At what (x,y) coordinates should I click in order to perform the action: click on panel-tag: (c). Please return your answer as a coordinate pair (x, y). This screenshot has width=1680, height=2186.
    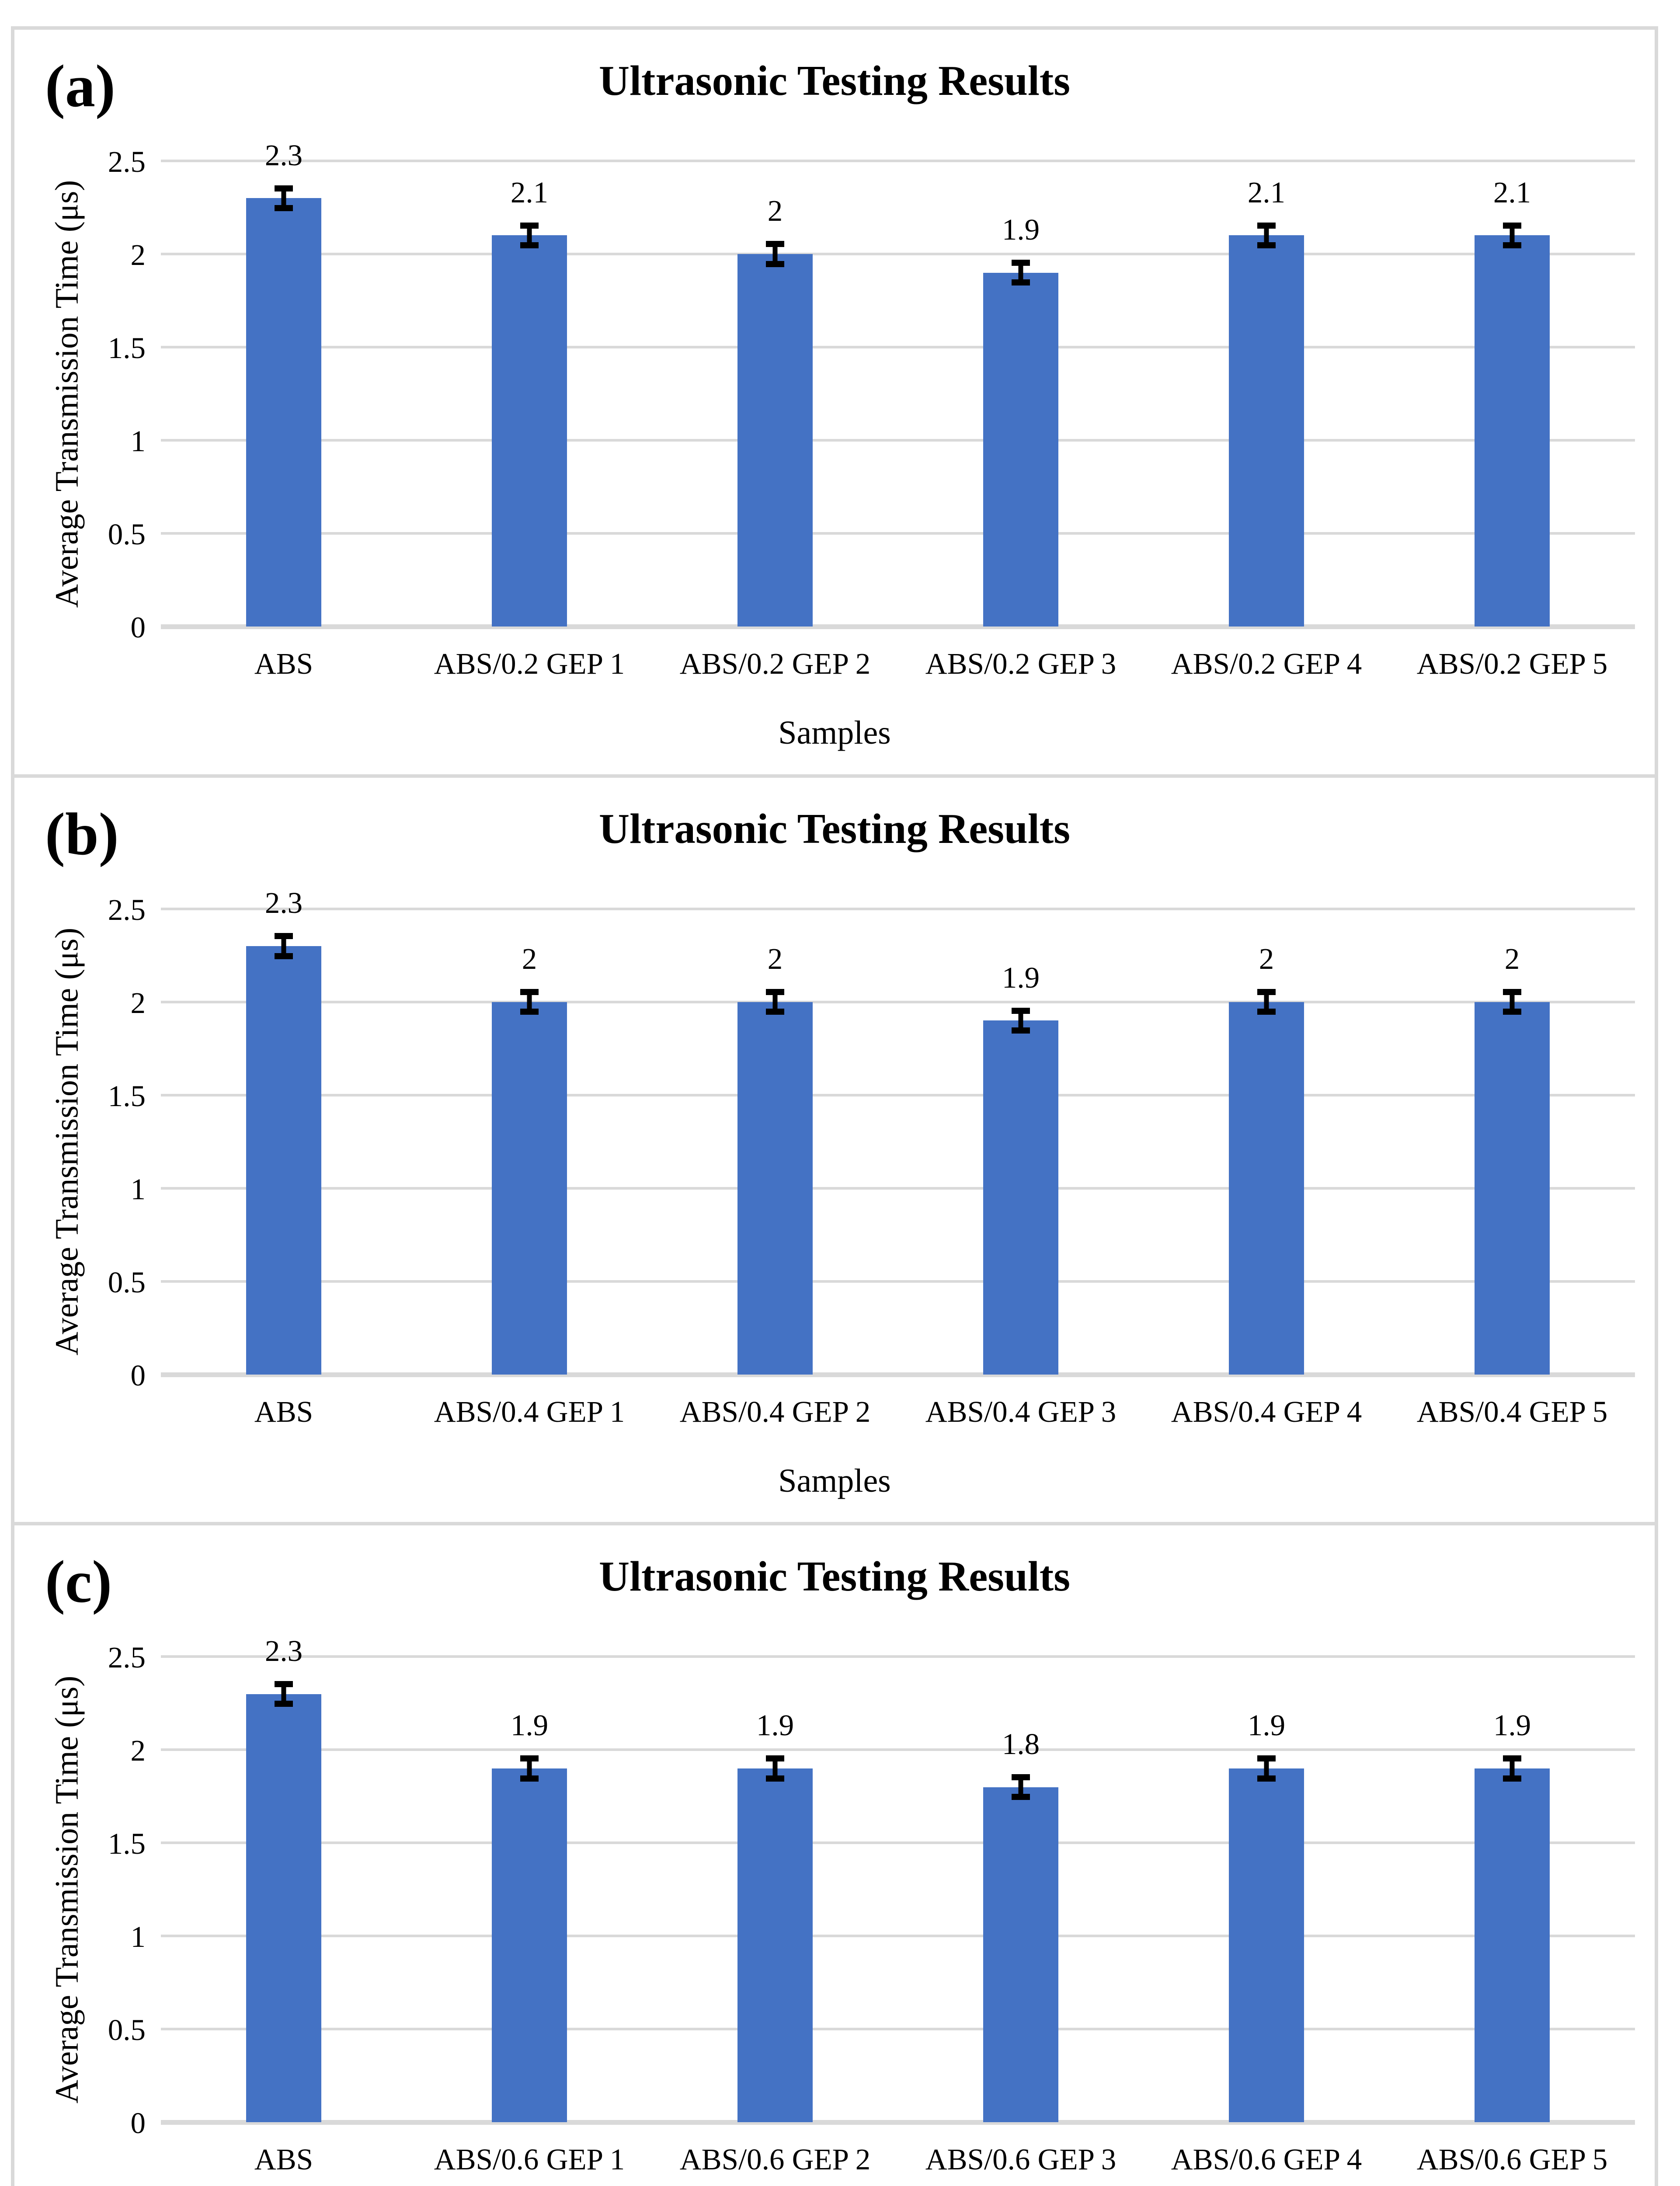
    Looking at the image, I should click on (78, 1581).